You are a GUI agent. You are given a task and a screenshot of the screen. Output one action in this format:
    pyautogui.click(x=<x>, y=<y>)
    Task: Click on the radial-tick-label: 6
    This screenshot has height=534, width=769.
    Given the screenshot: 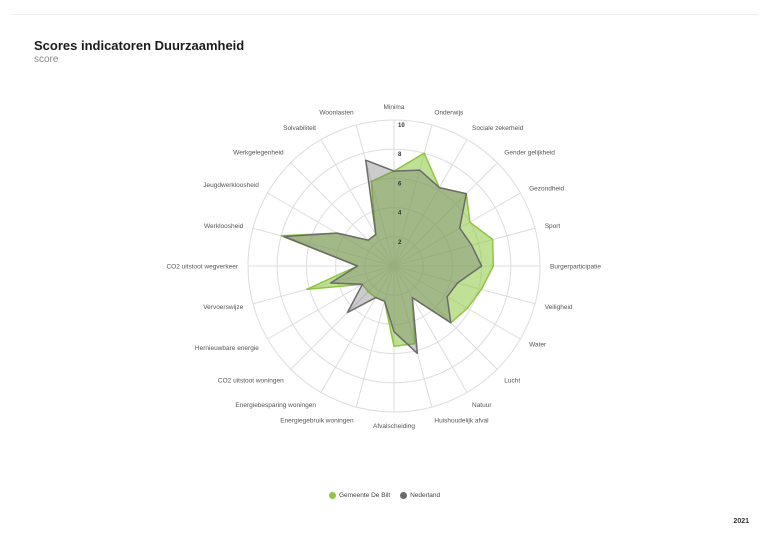 What is the action you would take?
    pyautogui.click(x=400, y=184)
    